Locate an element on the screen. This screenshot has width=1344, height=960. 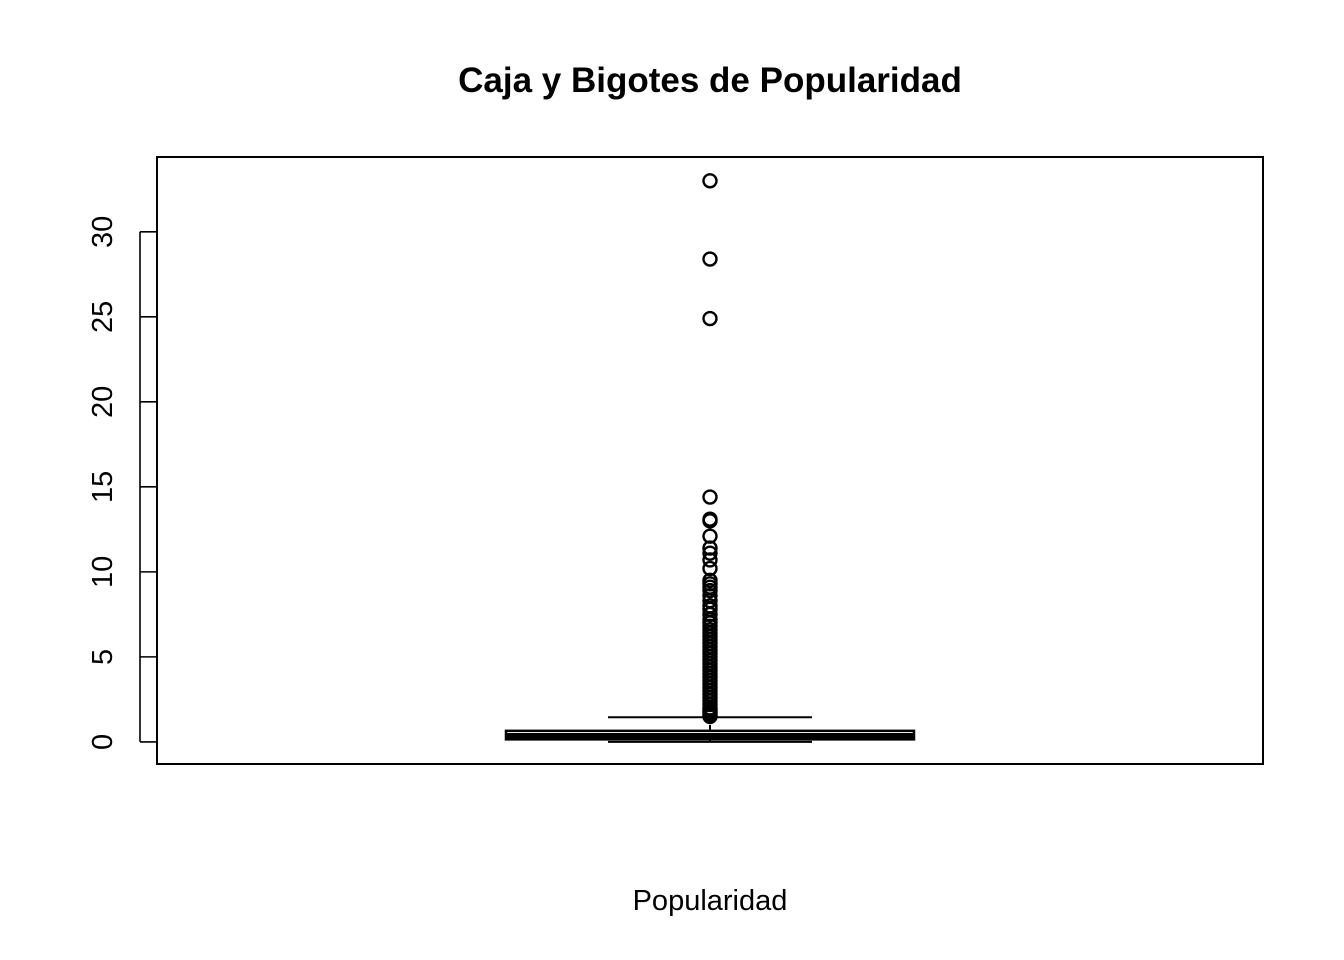
y-tick-label: 20 is located at coordinates (103, 402).